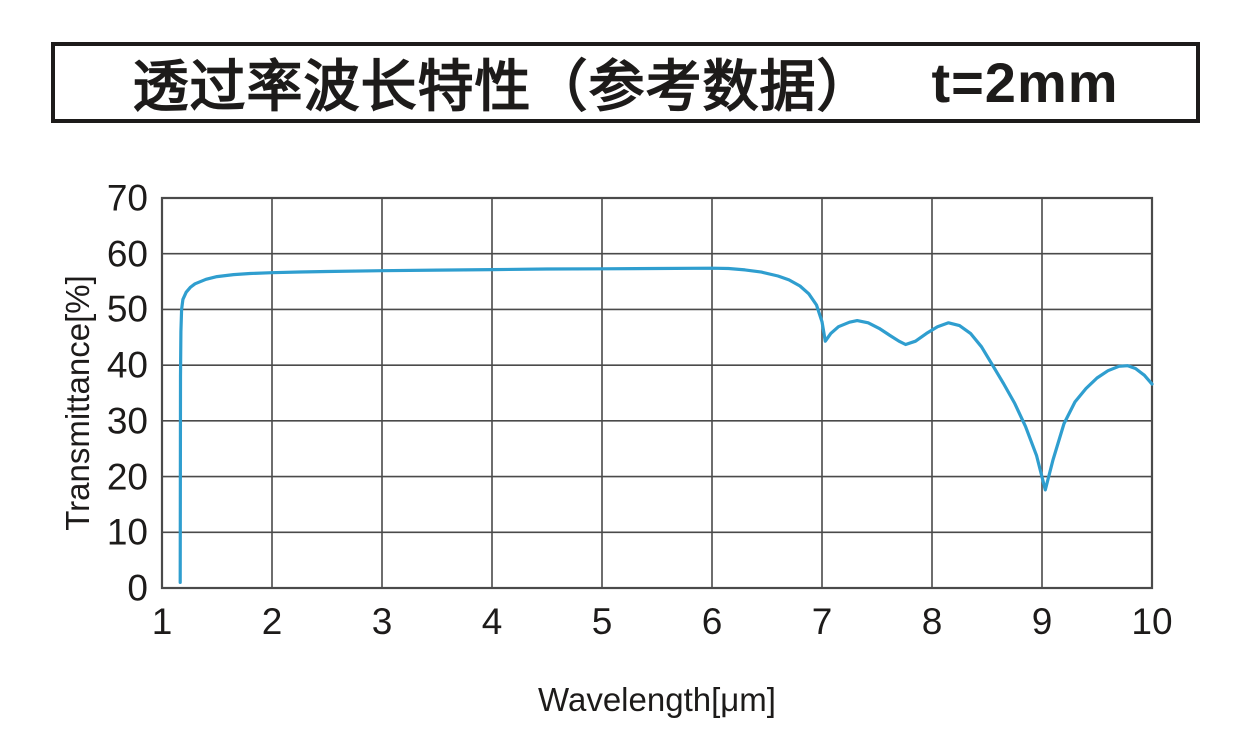 This screenshot has width=1258, height=747. I want to click on x-tick-label: 5, so click(602, 621).